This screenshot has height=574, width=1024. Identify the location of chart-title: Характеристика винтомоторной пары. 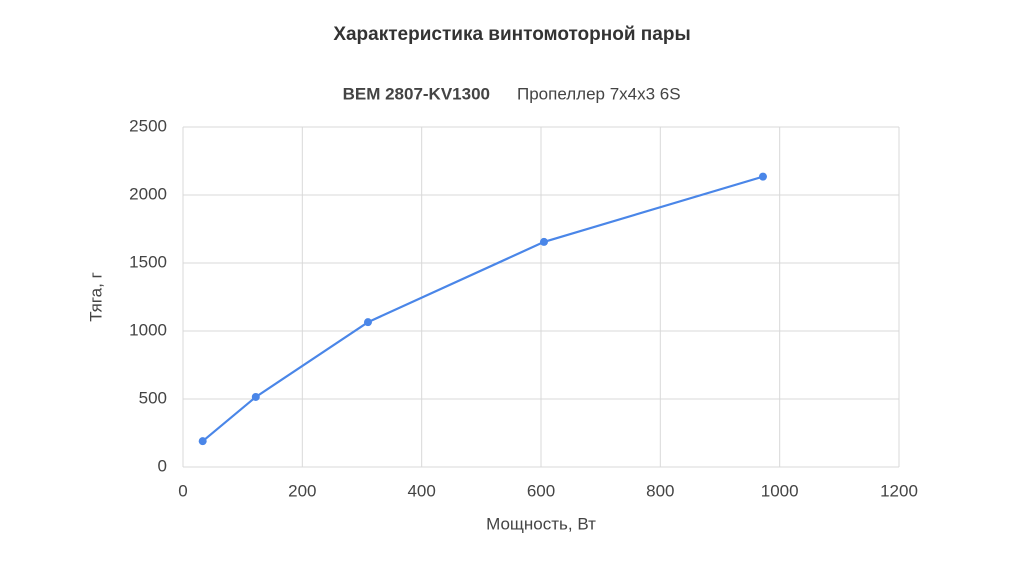
(511, 34).